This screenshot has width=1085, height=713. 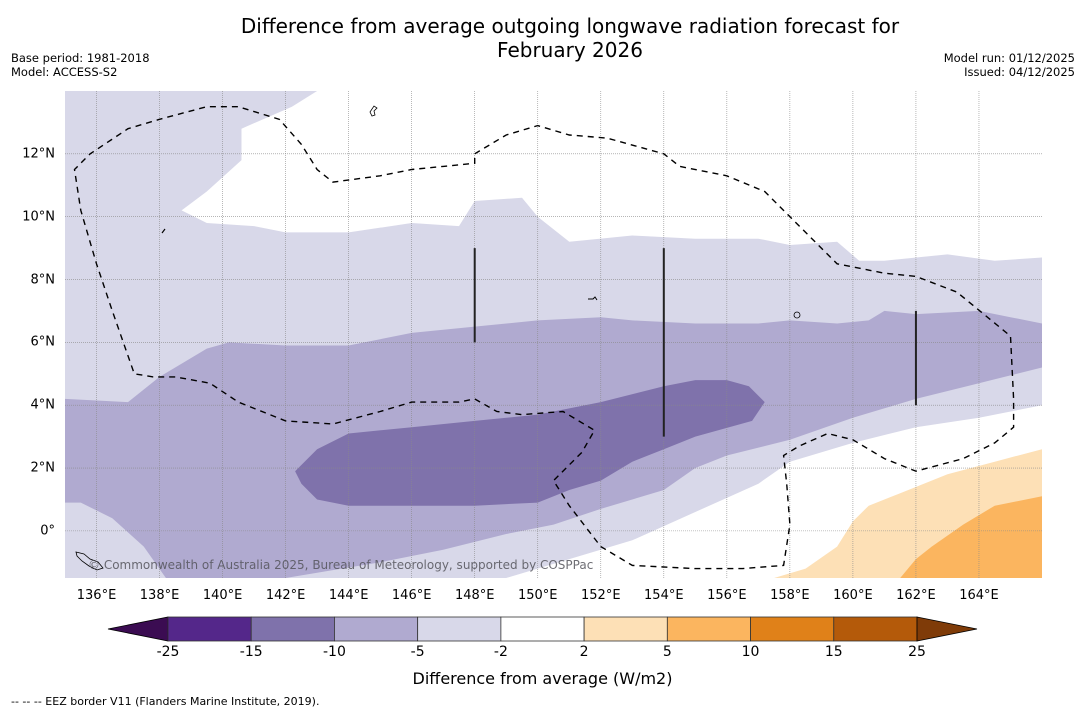 What do you see at coordinates (601, 595) in the screenshot?
I see `longitude-tick-label: 152°E` at bounding box center [601, 595].